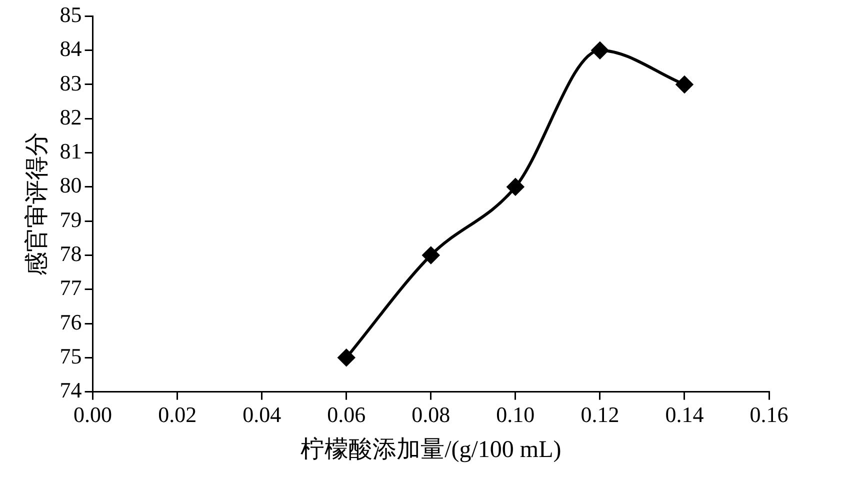  Describe the element at coordinates (71, 83) in the screenshot. I see `y-tick-label: 83` at that location.